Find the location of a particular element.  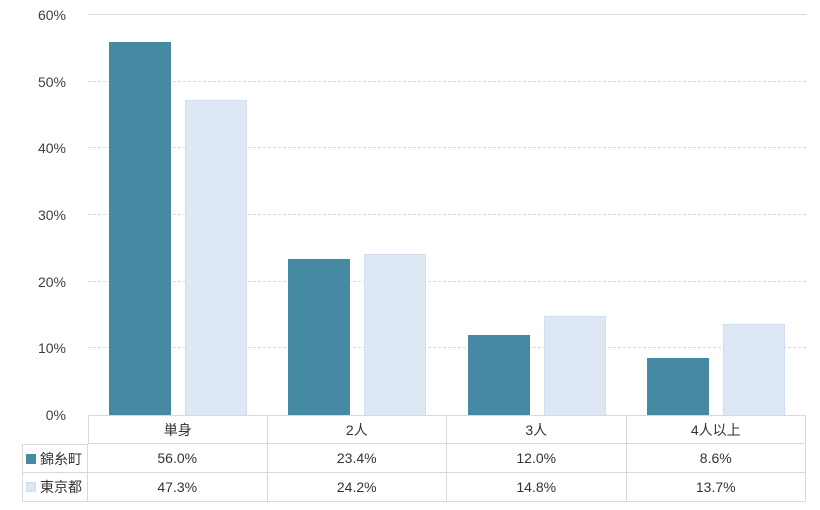

value-cell: 14.8% is located at coordinates (537, 487).